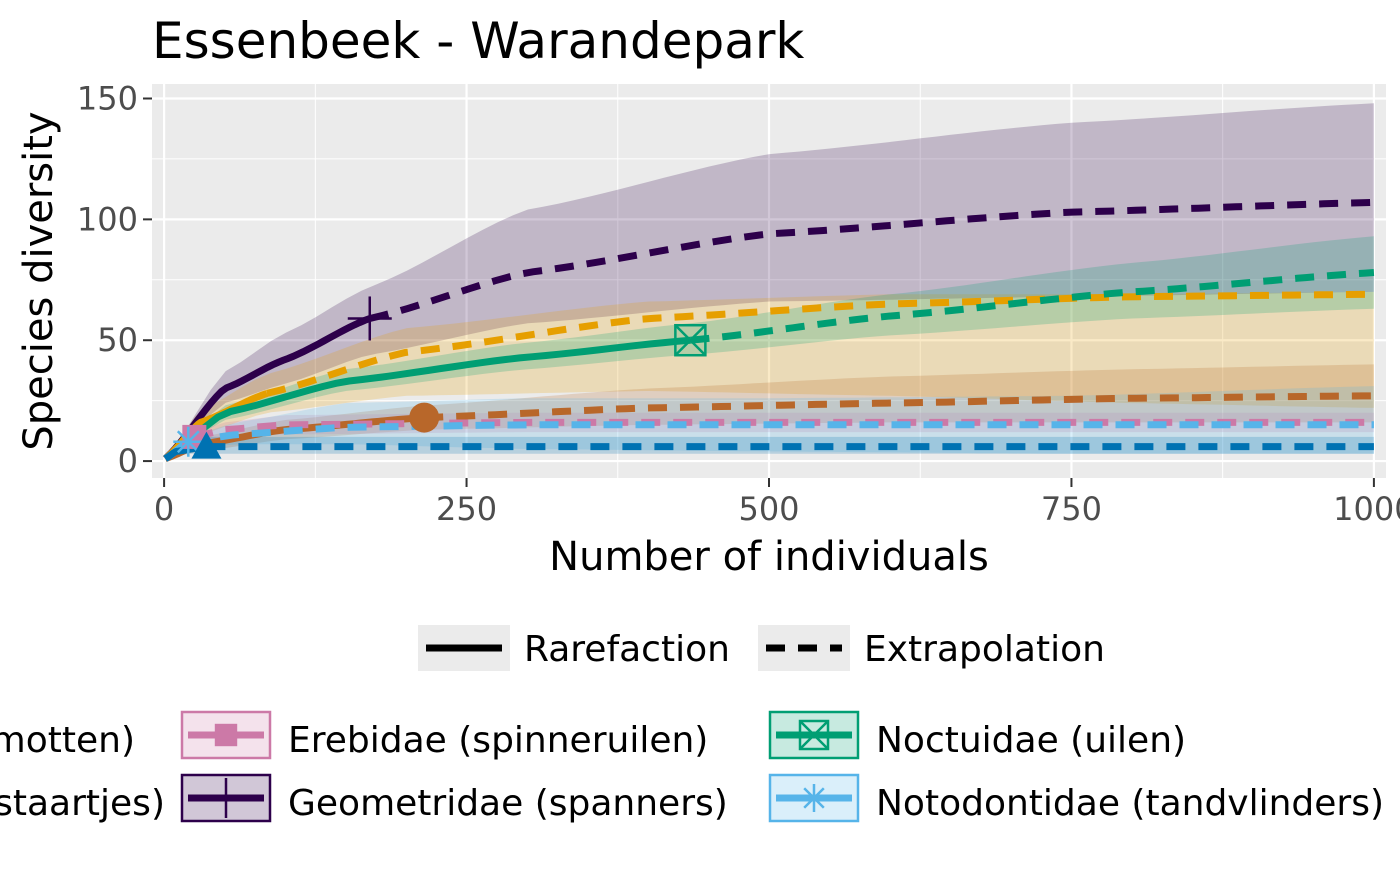 The height and width of the screenshot is (869, 1400). What do you see at coordinates (164, 509) in the screenshot?
I see `x-tick-label: 0` at bounding box center [164, 509].